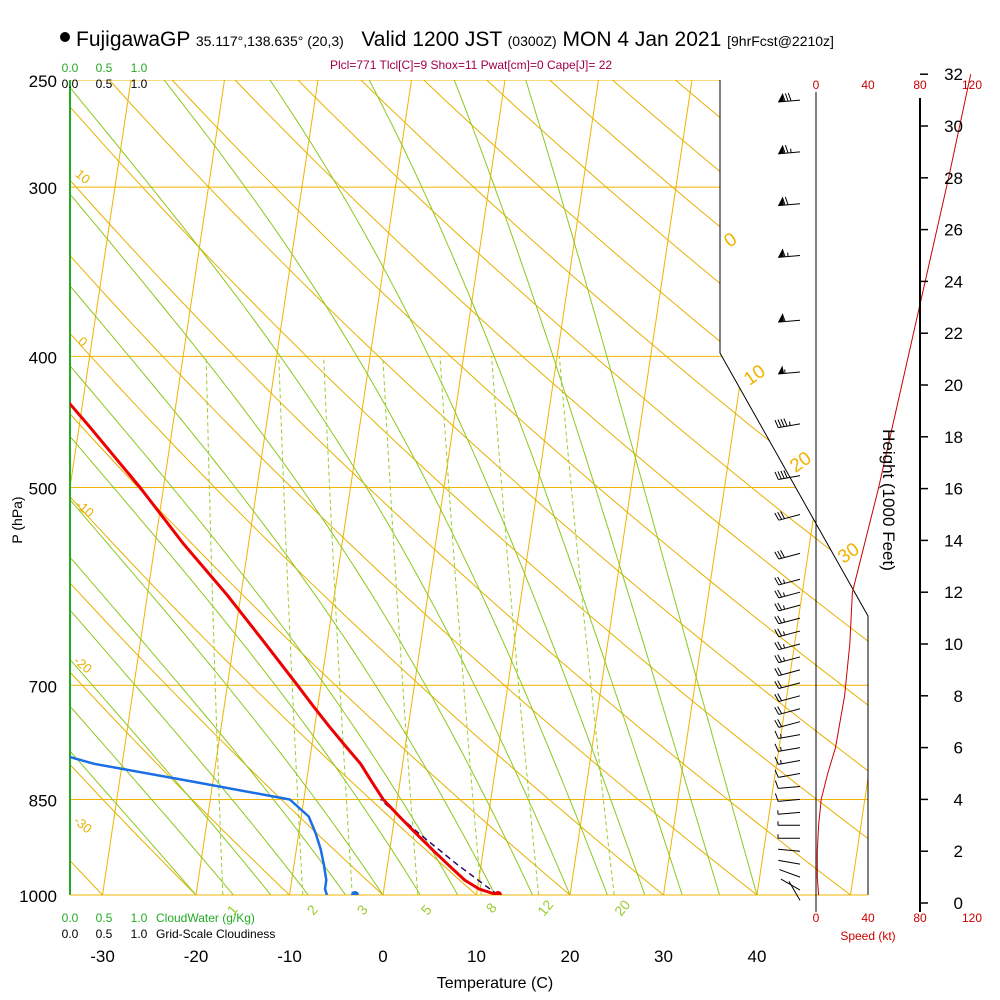  Describe the element at coordinates (70, 918) in the screenshot. I see `cloudwater-tick-bottom: 0.0` at that location.